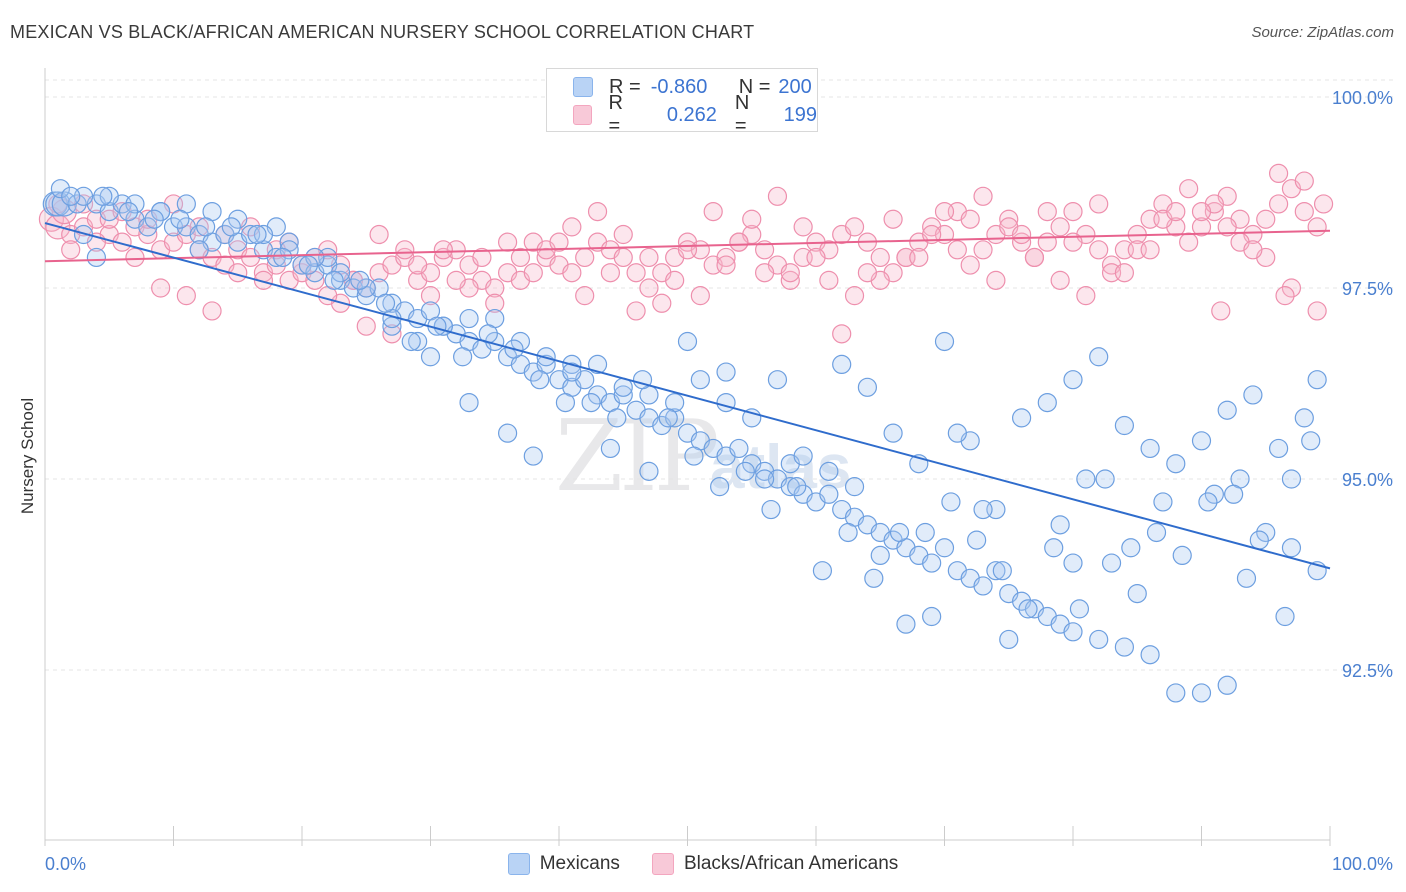 This screenshot has height=892, width=1406. Describe the element at coordinates (27, 456) in the screenshot. I see `y-axis-label: Nursery School` at that location.